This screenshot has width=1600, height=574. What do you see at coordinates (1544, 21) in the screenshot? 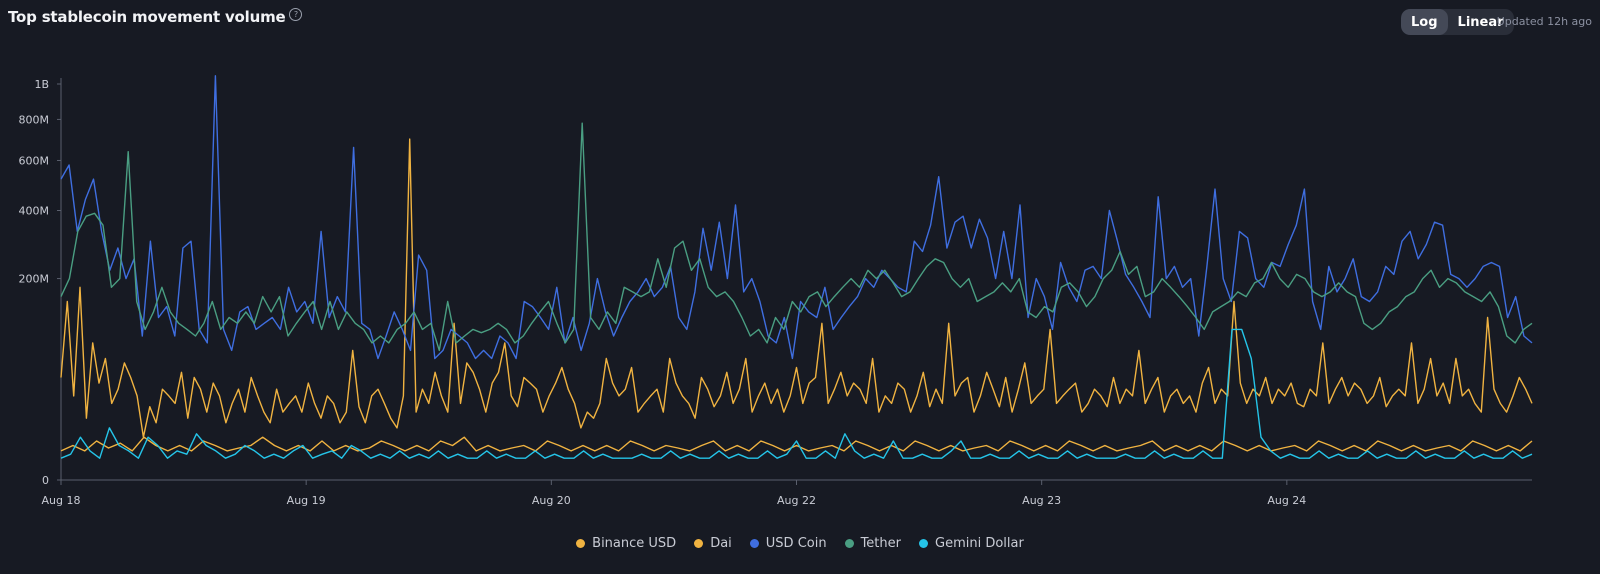
I see `updated-timestamp: Updated 12h ago` at bounding box center [1544, 21].